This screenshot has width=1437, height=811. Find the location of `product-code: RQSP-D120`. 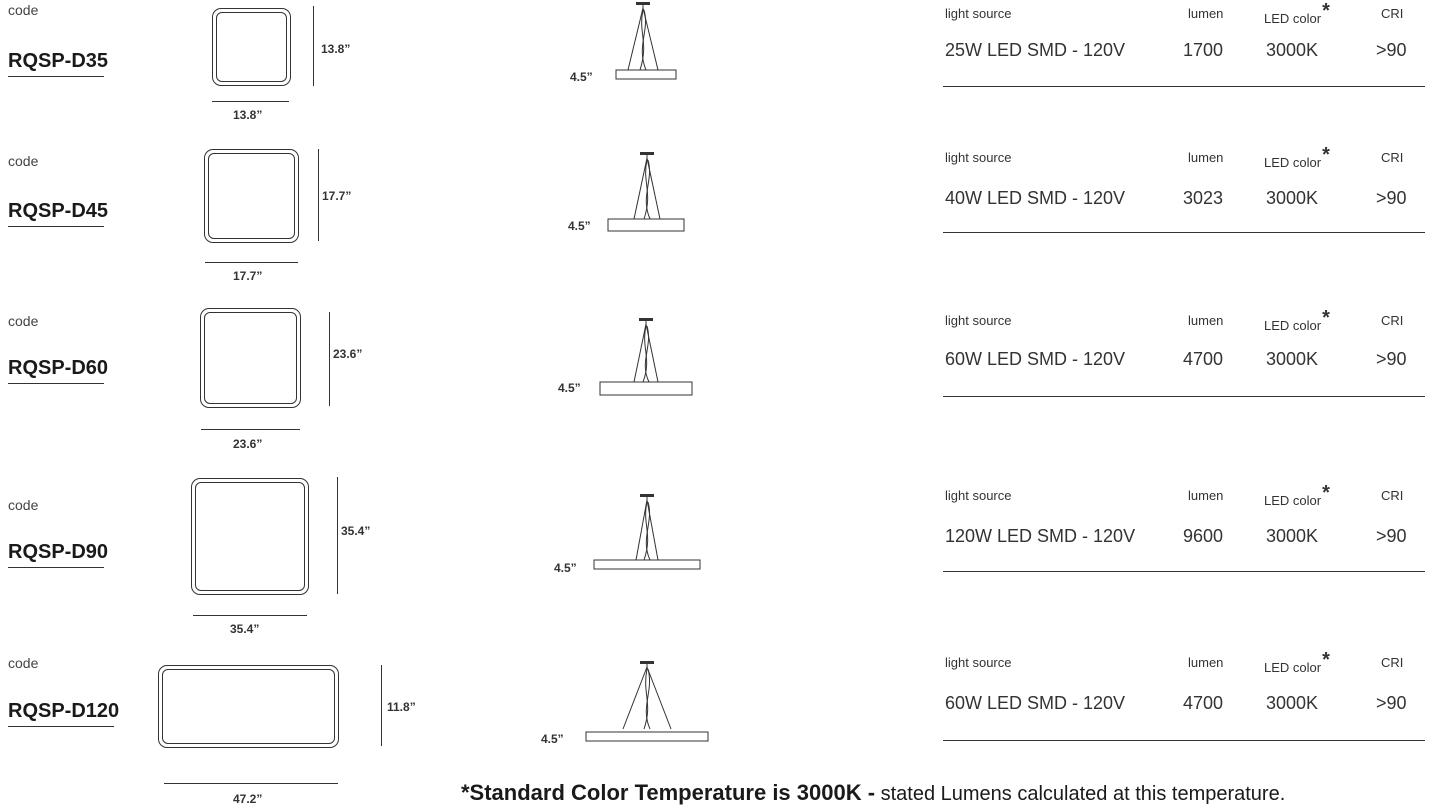

product-code: RQSP-D120 is located at coordinates (64, 711).